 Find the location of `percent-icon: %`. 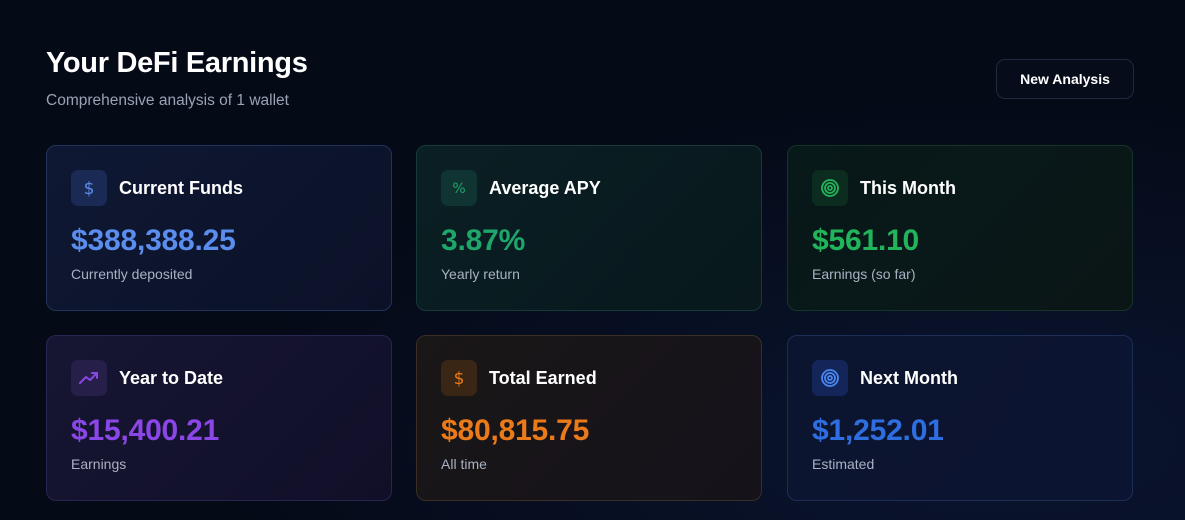

percent-icon: % is located at coordinates (459, 188).